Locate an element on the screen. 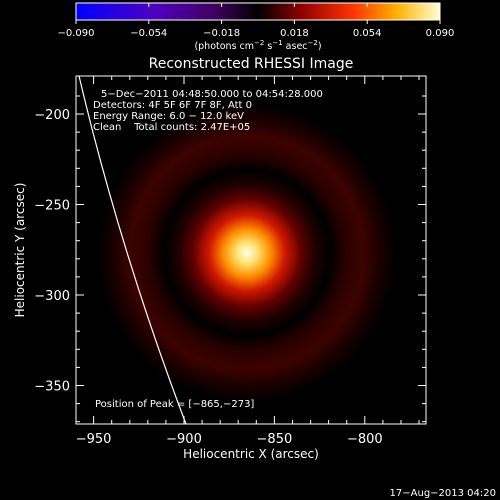 The width and height of the screenshot is (500, 500). footer-date: 17−Aug−2013 04:20 is located at coordinates (443, 493).